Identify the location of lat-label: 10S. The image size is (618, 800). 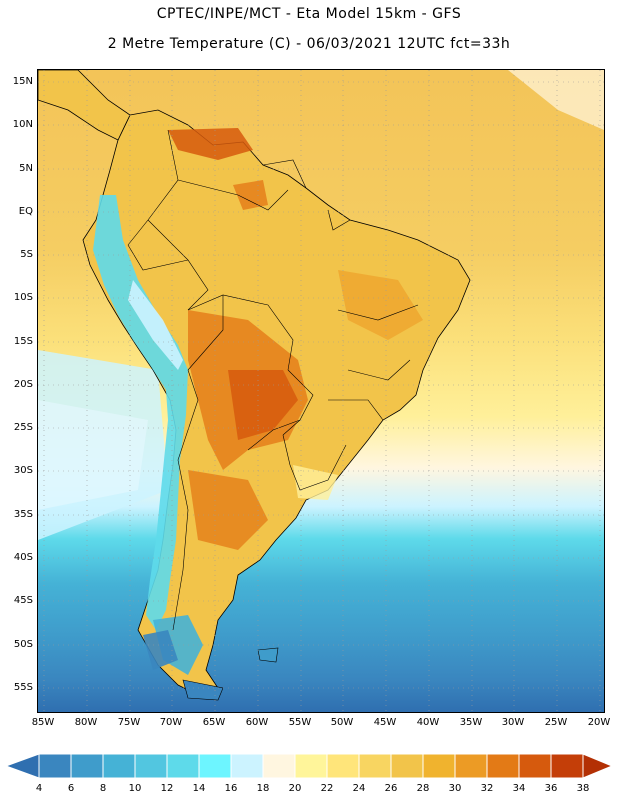
(23, 297).